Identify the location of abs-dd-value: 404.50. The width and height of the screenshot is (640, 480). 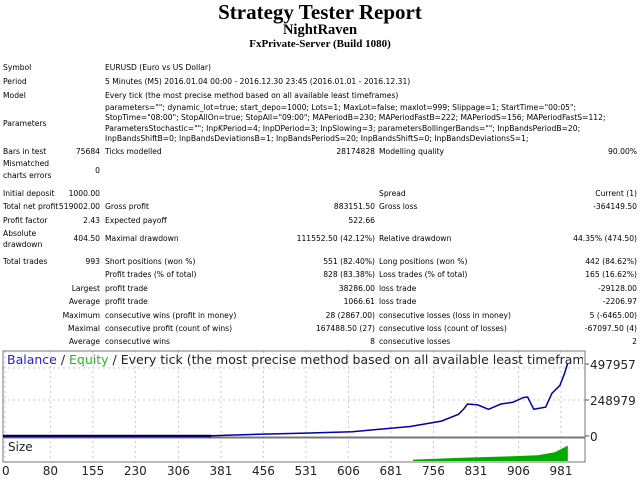
(86, 238).